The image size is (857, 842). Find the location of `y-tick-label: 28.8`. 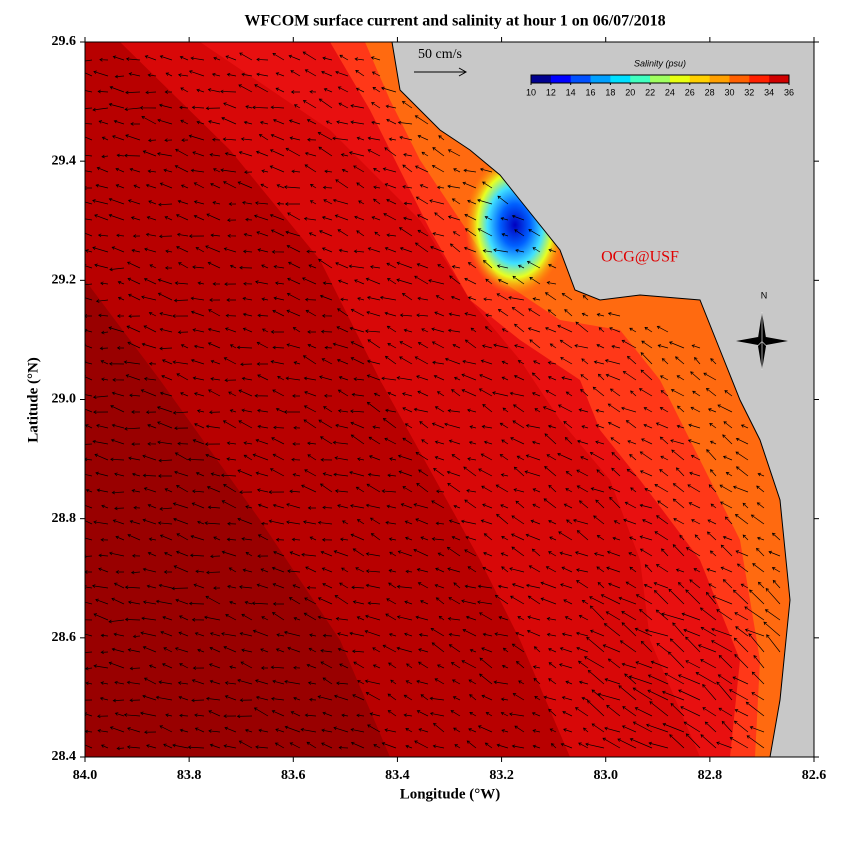

y-tick-label: 28.8 is located at coordinates (64, 518).